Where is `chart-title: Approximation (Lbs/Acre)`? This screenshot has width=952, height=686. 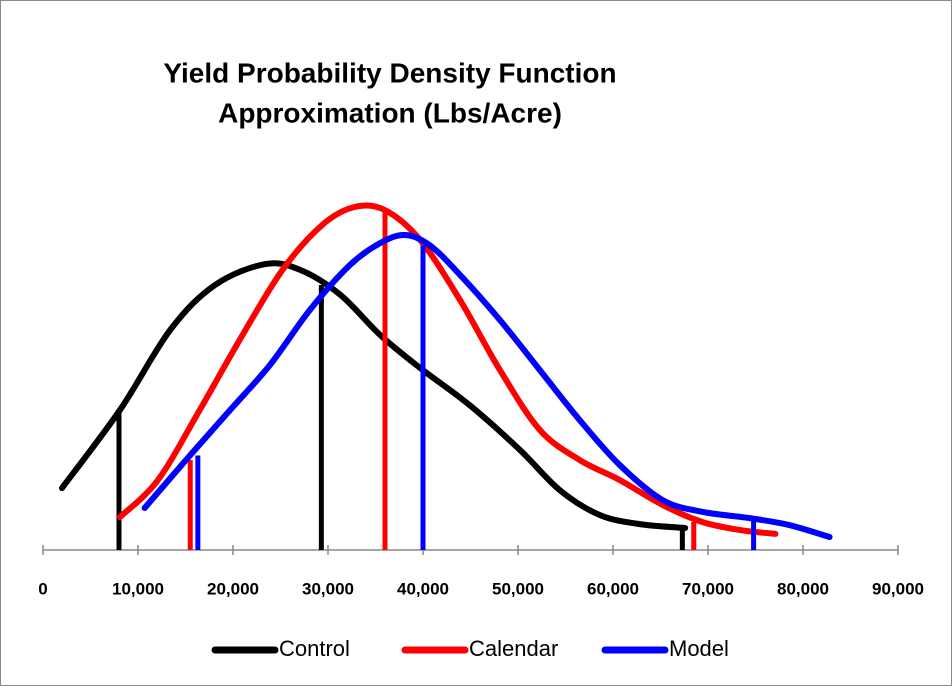
chart-title: Approximation (Lbs/Acre) is located at coordinates (390, 112).